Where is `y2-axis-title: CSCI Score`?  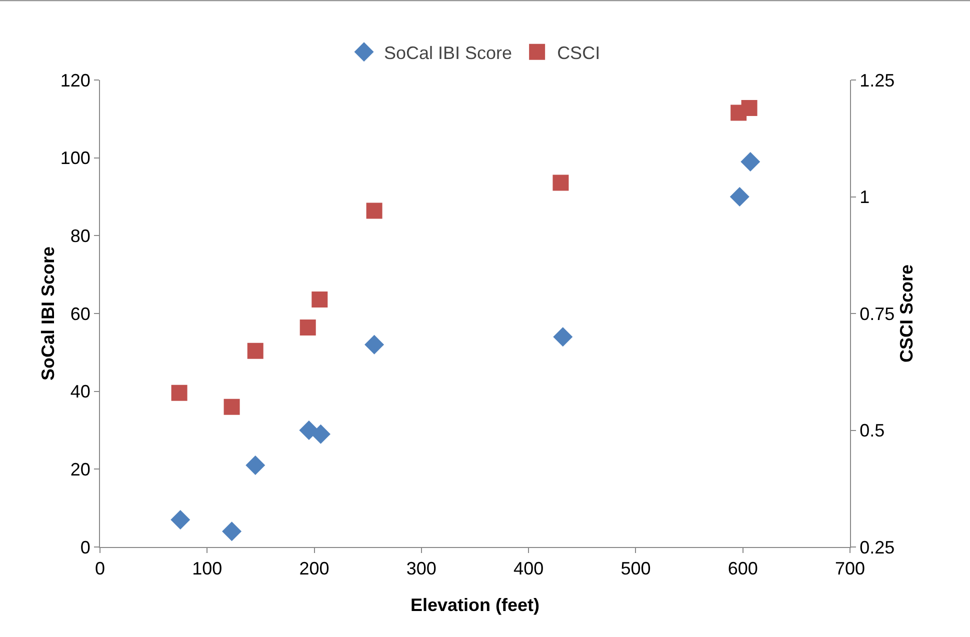 y2-axis-title: CSCI Score is located at coordinates (906, 313).